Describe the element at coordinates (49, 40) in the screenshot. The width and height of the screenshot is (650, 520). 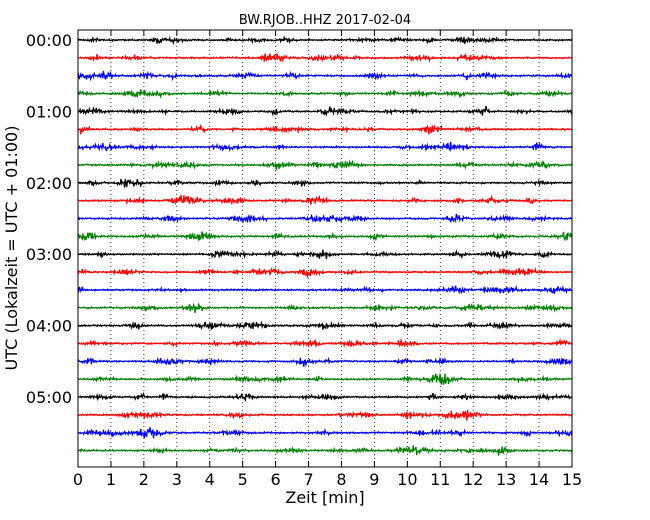
I see `y-tick-label: 00:00` at that location.